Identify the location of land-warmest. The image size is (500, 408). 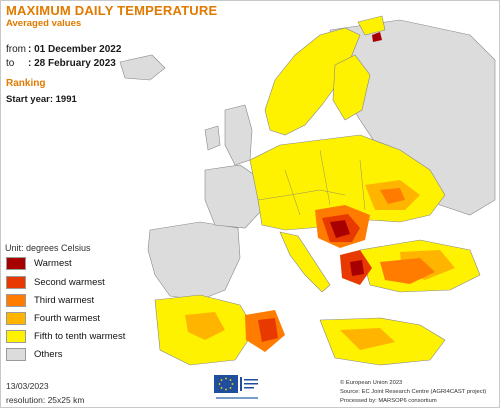
(356, 154).